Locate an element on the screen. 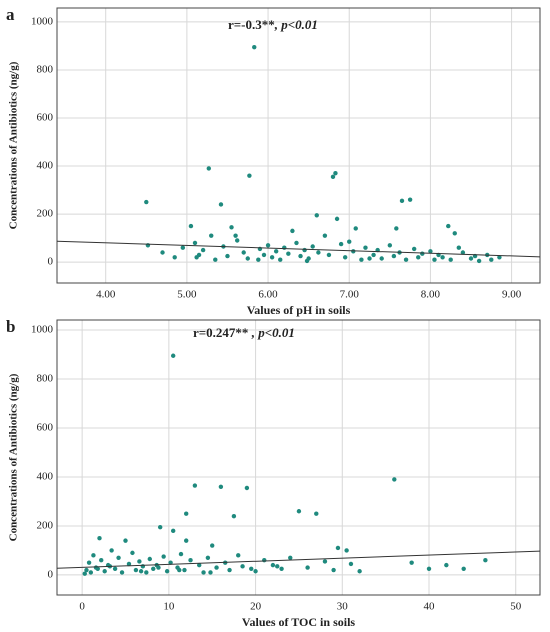 Image resolution: width=550 pixels, height=632 pixels. x-tick-label: 10 is located at coordinates (169, 607).